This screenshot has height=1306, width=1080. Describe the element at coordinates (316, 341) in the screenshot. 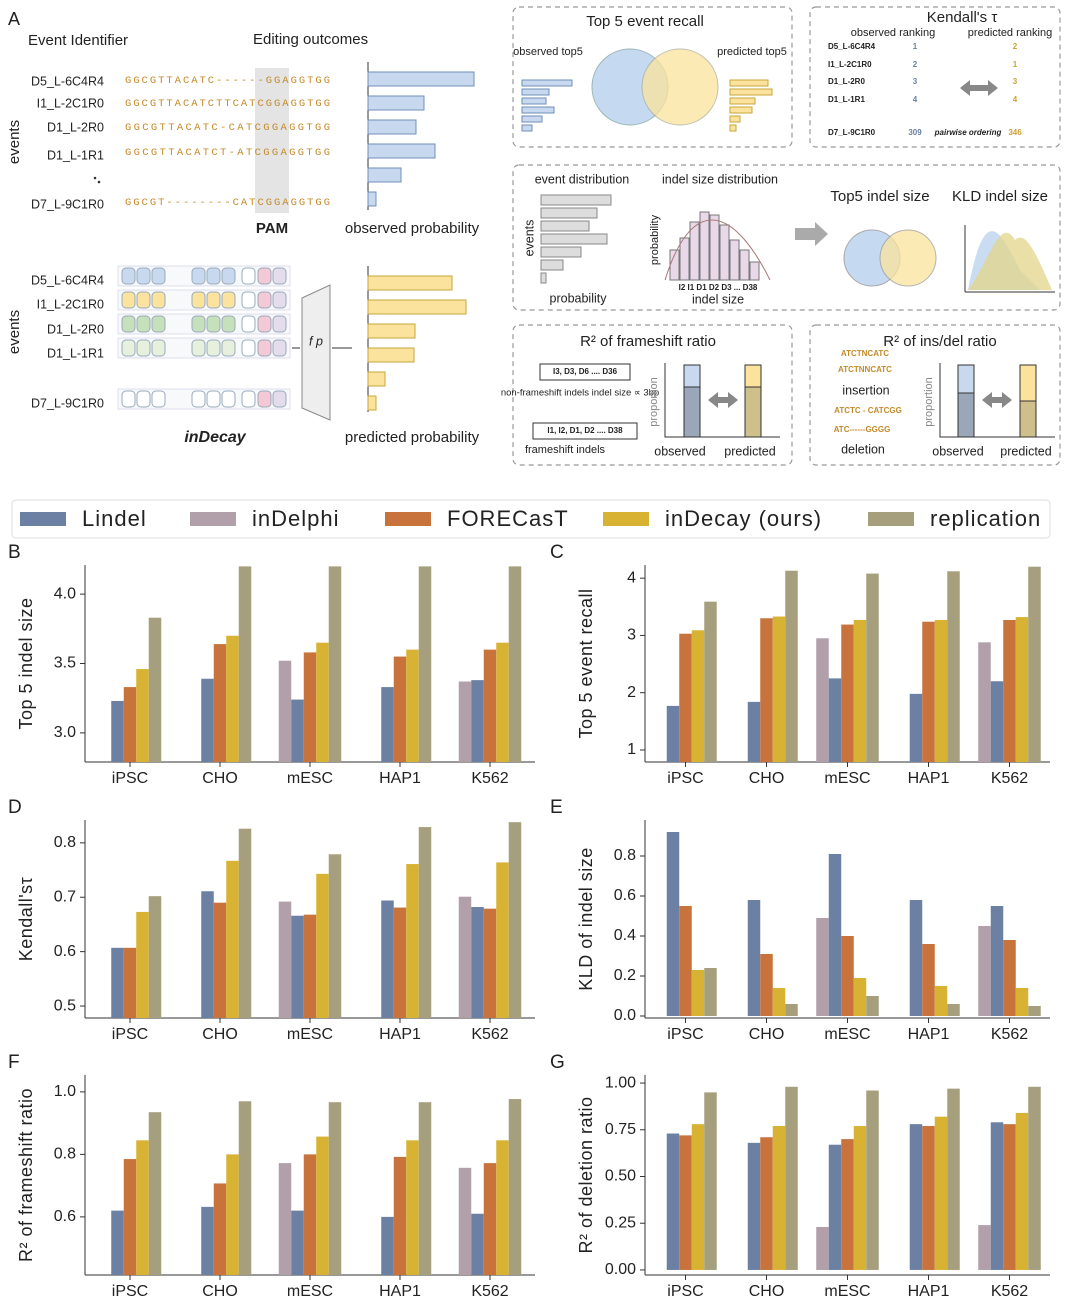

I see `model-fn: f p` at that location.